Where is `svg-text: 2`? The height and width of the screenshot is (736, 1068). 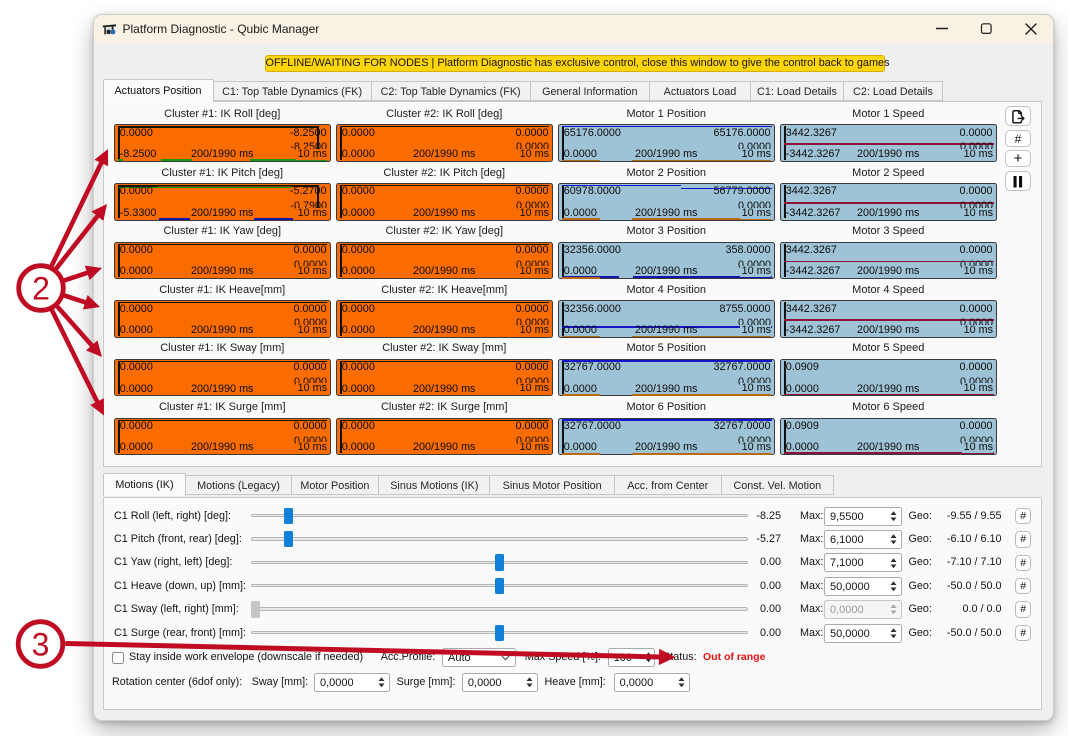 svg-text: 2 is located at coordinates (41, 289).